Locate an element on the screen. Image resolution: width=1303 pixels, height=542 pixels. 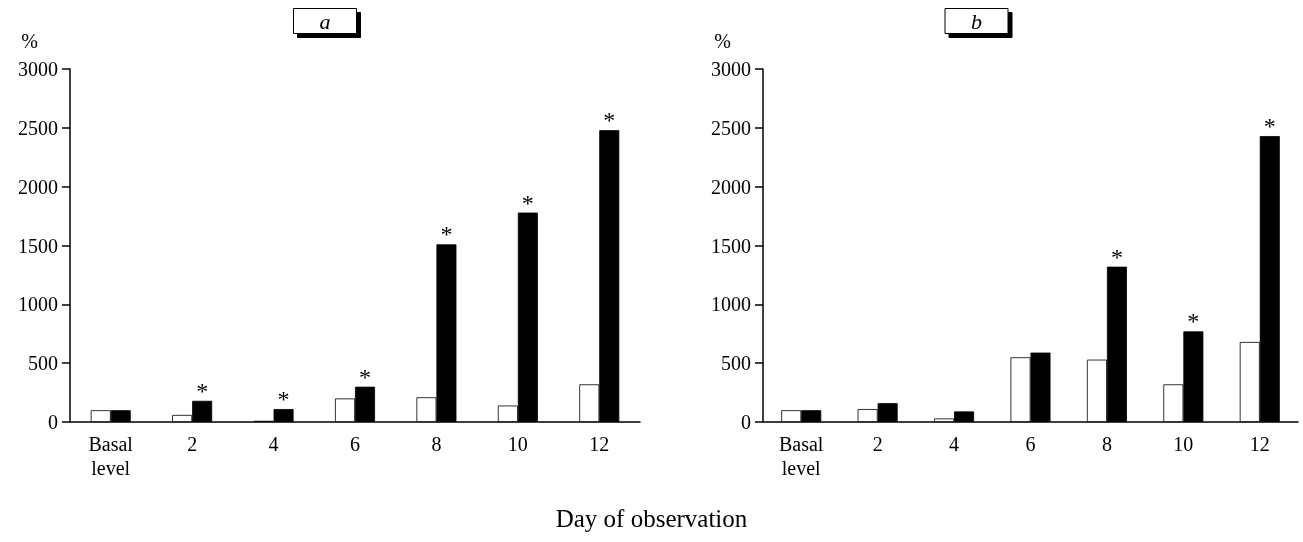
x-axis-title: Day of observation is located at coordinates (651, 519).